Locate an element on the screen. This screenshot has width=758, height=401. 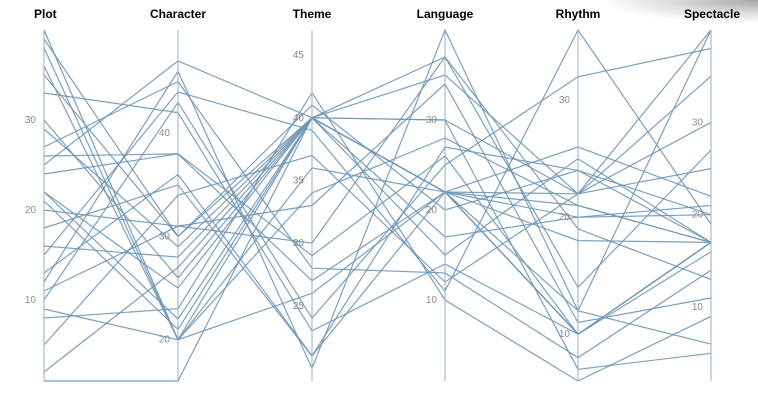
axis-character: Character 20 30 40 is located at coordinates (178, 194).